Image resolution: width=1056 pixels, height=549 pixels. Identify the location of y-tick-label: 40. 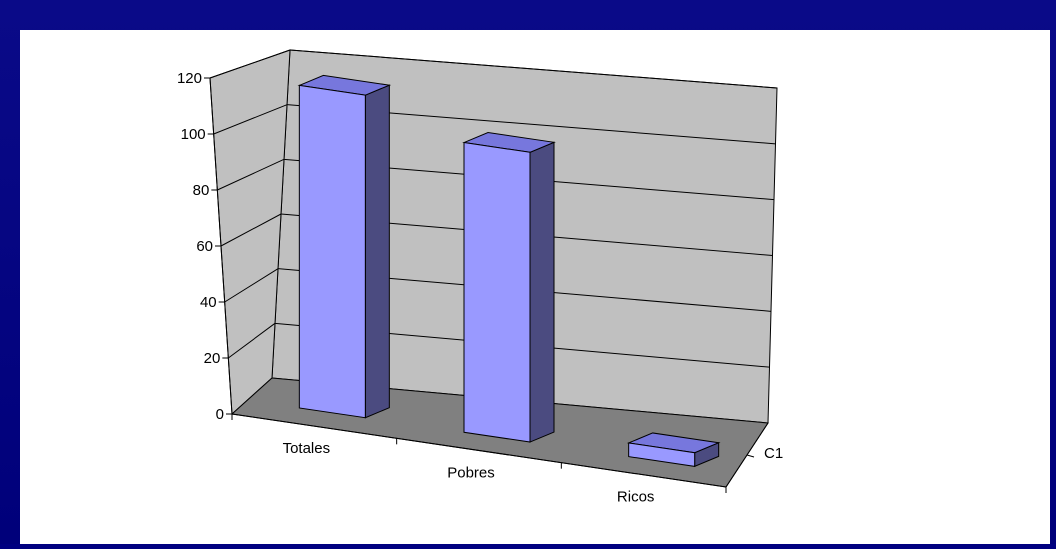
(208, 302).